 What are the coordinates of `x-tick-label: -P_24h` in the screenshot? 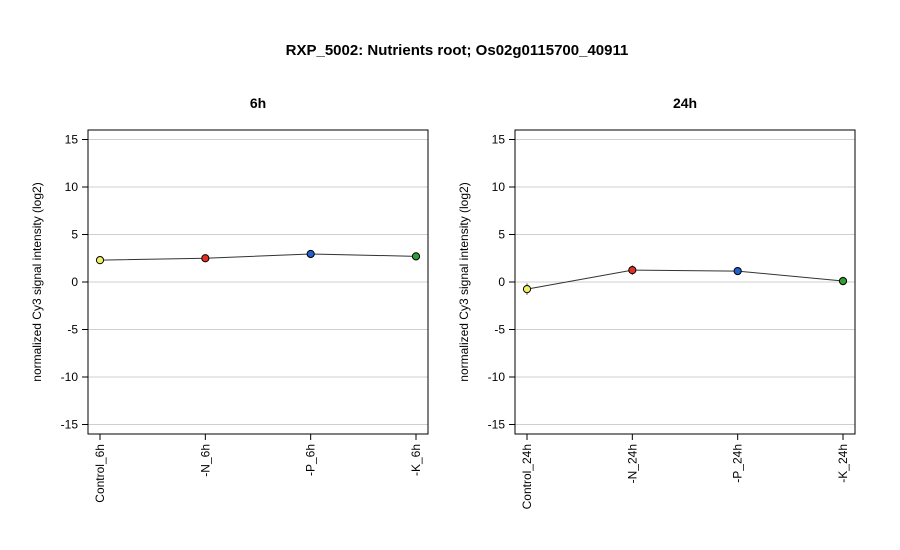 It's located at (738, 463).